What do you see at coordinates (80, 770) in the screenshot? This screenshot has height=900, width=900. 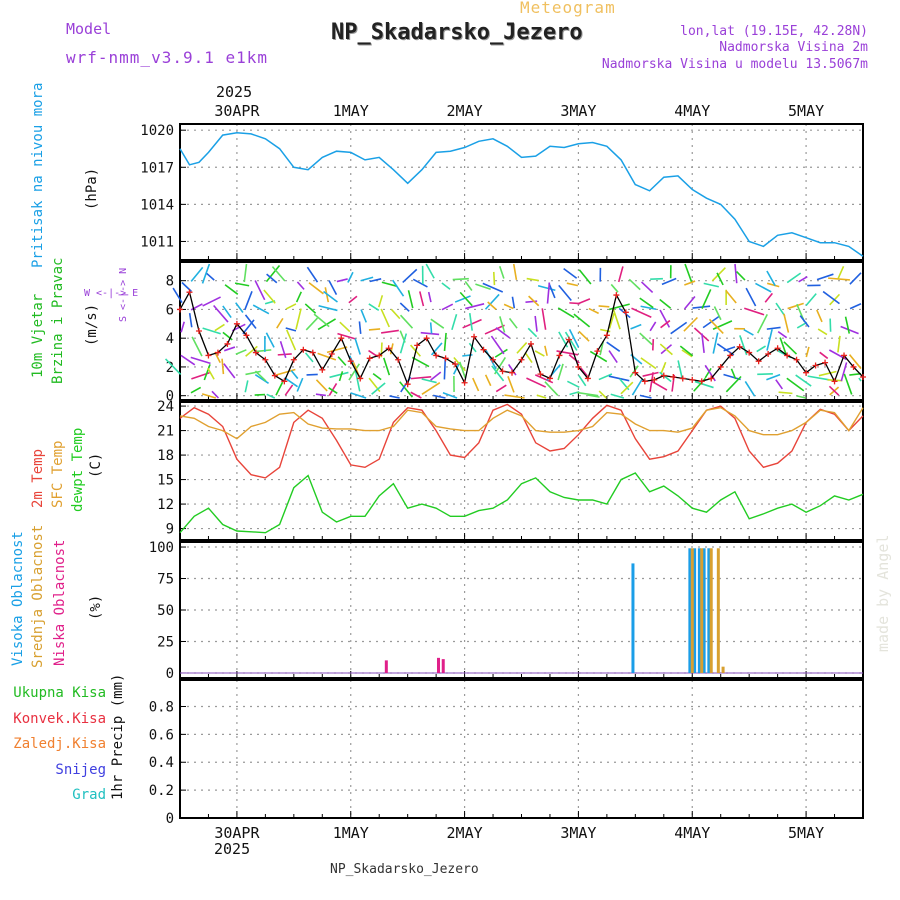 I see `precip-legend-snow: Snijeg` at bounding box center [80, 770].